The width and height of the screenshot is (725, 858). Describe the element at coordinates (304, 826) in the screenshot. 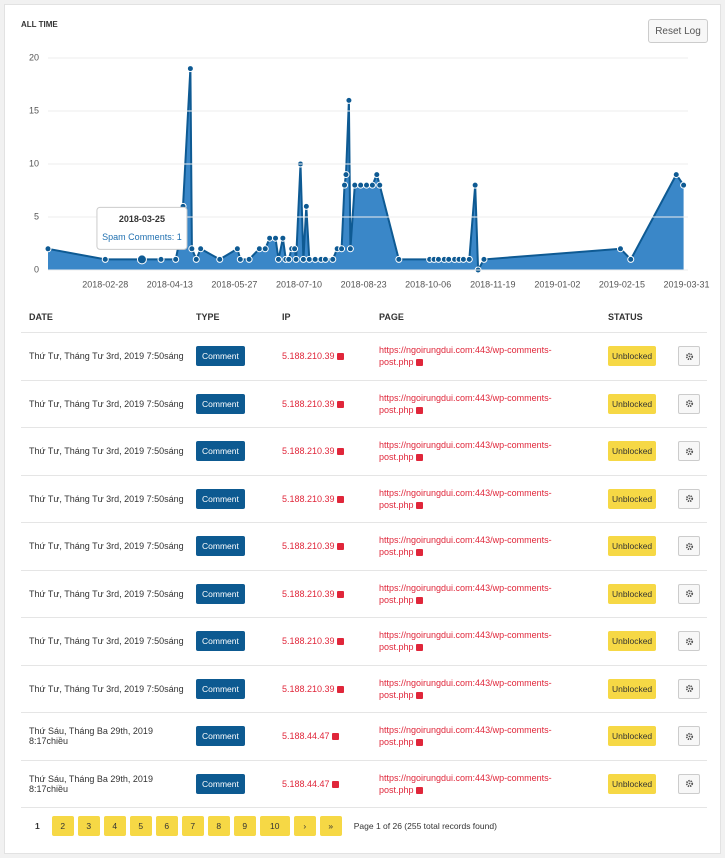

I see `page-button: ›` at that location.